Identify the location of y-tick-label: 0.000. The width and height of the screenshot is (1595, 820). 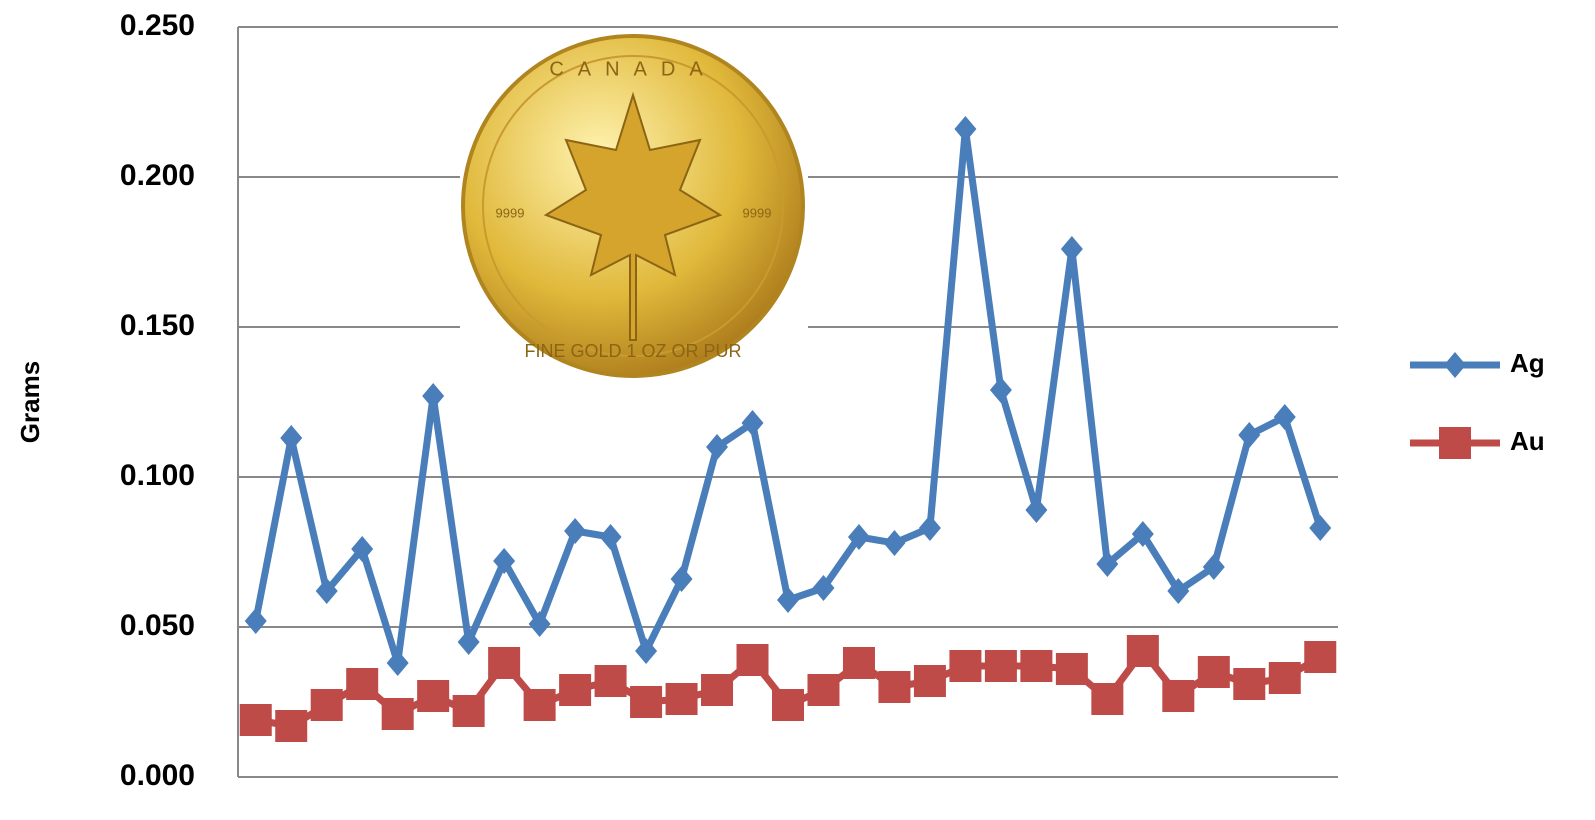
(157, 775).